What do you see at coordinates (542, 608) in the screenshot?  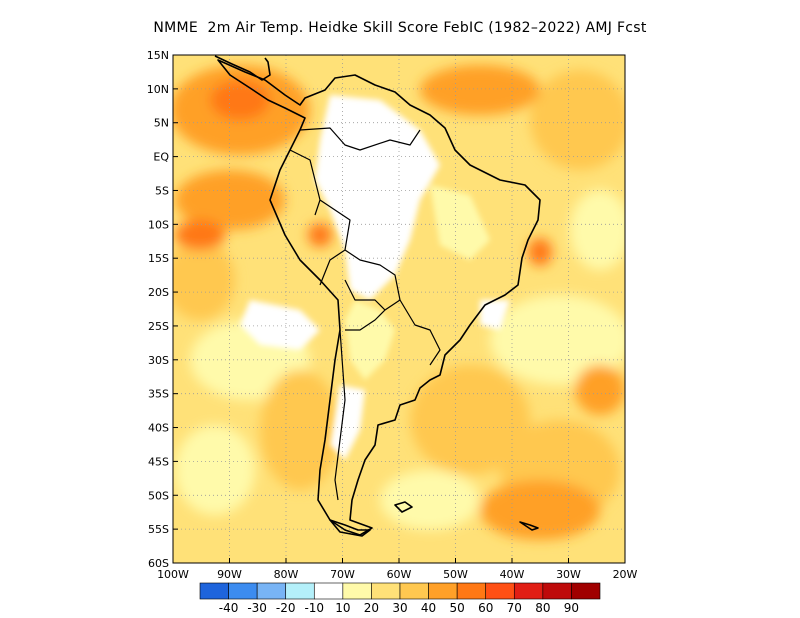 I see `legend-label: 80` at bounding box center [542, 608].